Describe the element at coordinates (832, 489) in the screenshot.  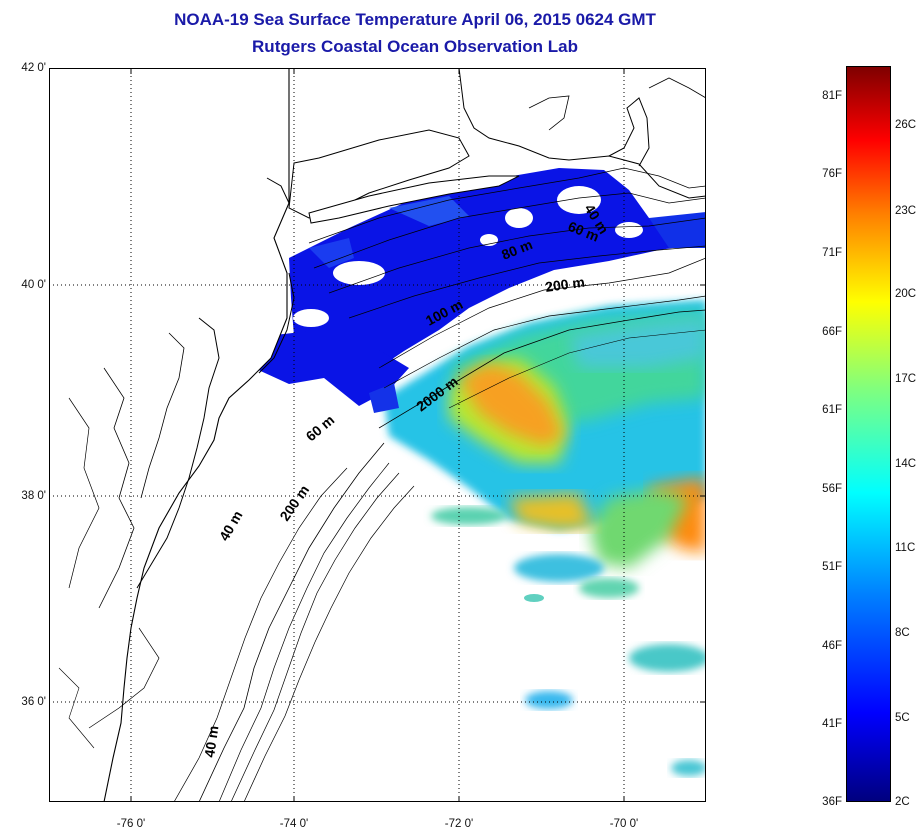
I see `colorbar-f-label: 56F` at that location.